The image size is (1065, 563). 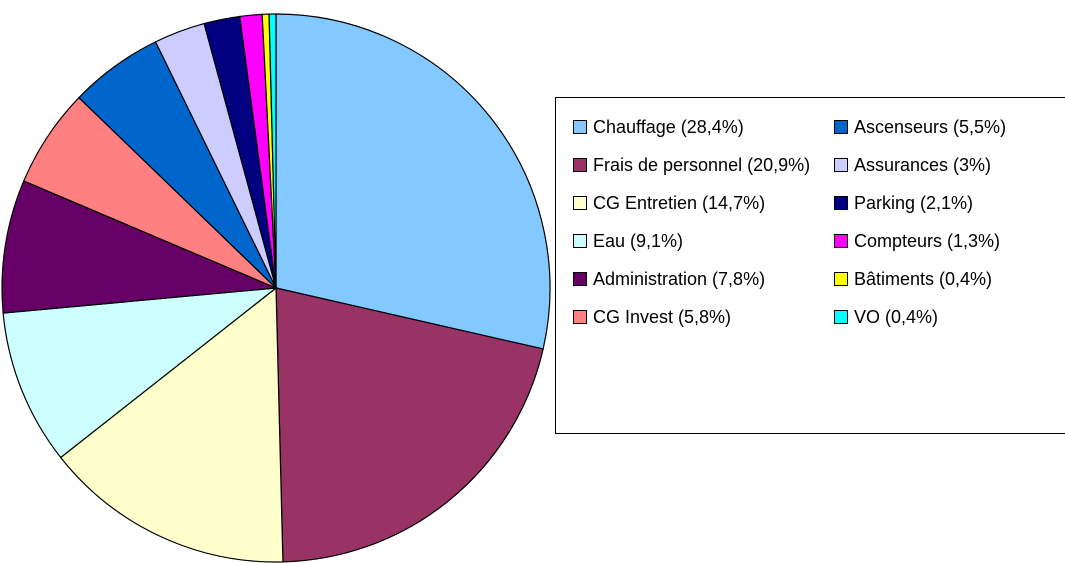 I want to click on legend-item: Chauffage (28,4%), so click(x=703, y=127).